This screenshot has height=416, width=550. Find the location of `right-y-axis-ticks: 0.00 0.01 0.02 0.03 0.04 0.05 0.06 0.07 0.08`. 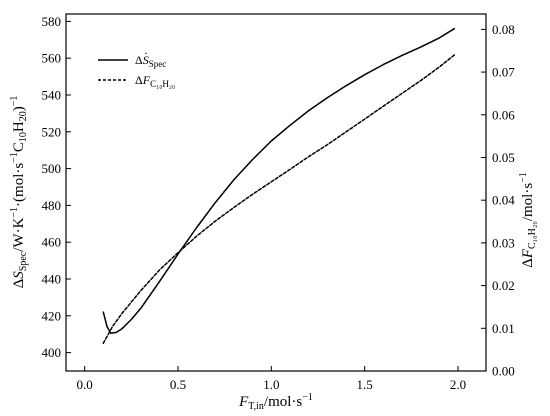

right-y-axis-ticks: 0.00 0.01 0.02 0.03 0.04 0.05 0.06 0.07 0.08 is located at coordinates (498, 200).